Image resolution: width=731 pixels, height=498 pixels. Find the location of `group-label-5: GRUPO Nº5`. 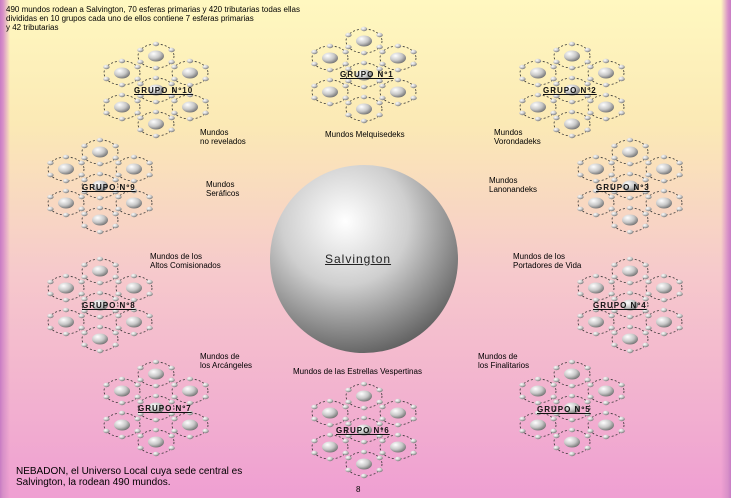

group-label-5: GRUPO Nº5 is located at coordinates (564, 409).